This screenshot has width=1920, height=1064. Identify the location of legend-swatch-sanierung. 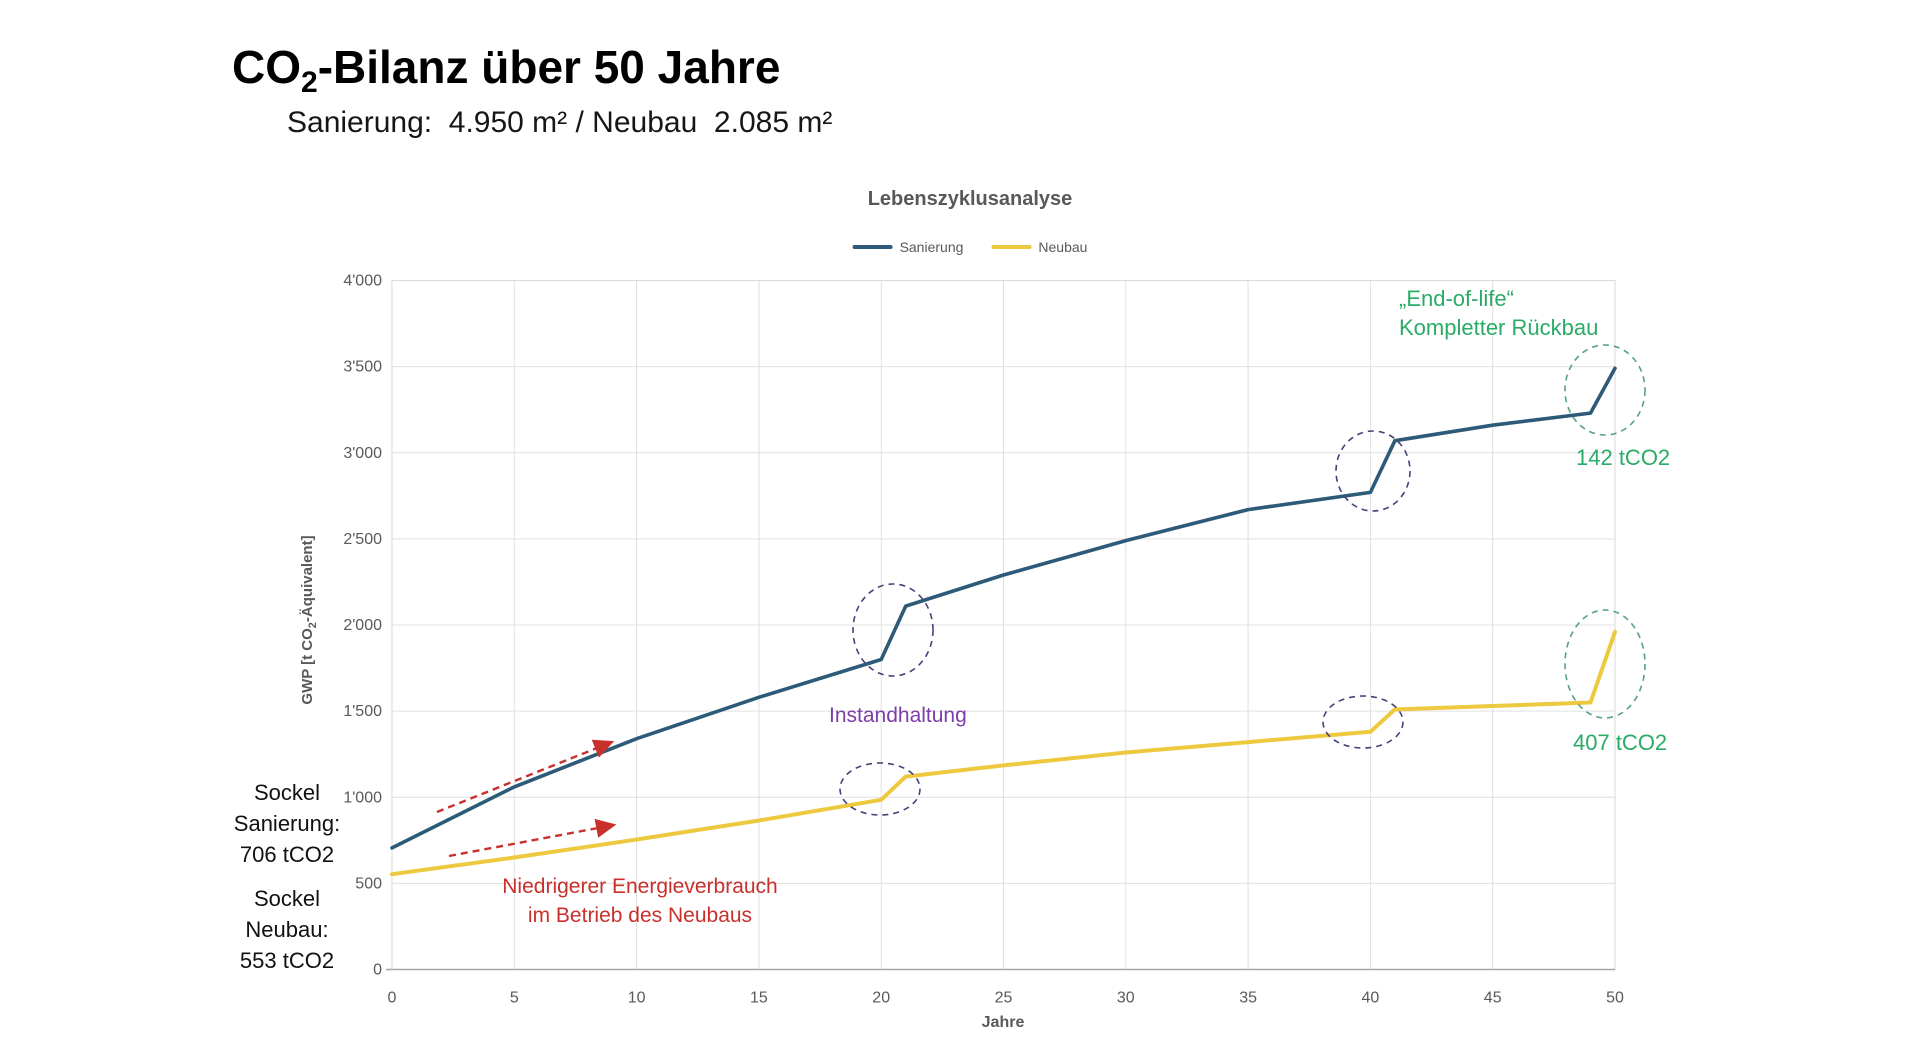
(872, 247).